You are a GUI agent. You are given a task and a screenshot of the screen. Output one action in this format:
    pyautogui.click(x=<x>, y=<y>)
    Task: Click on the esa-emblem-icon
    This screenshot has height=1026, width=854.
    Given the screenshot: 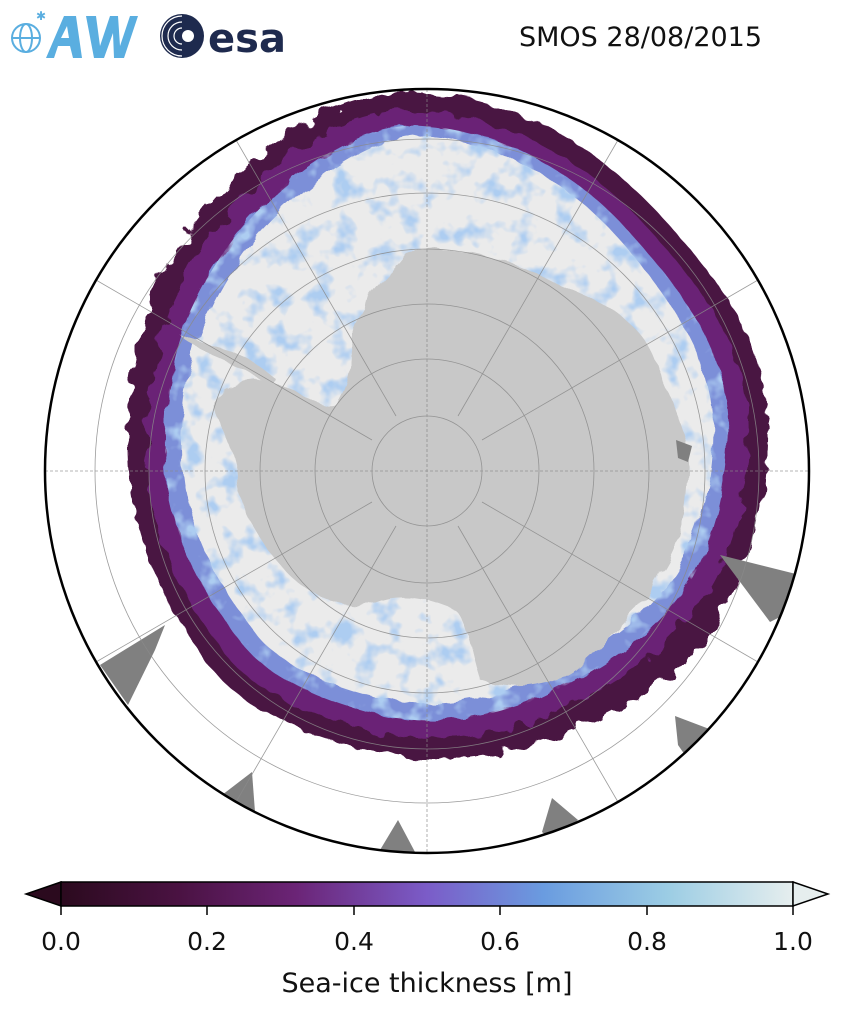 What is the action you would take?
    pyautogui.click(x=182, y=36)
    